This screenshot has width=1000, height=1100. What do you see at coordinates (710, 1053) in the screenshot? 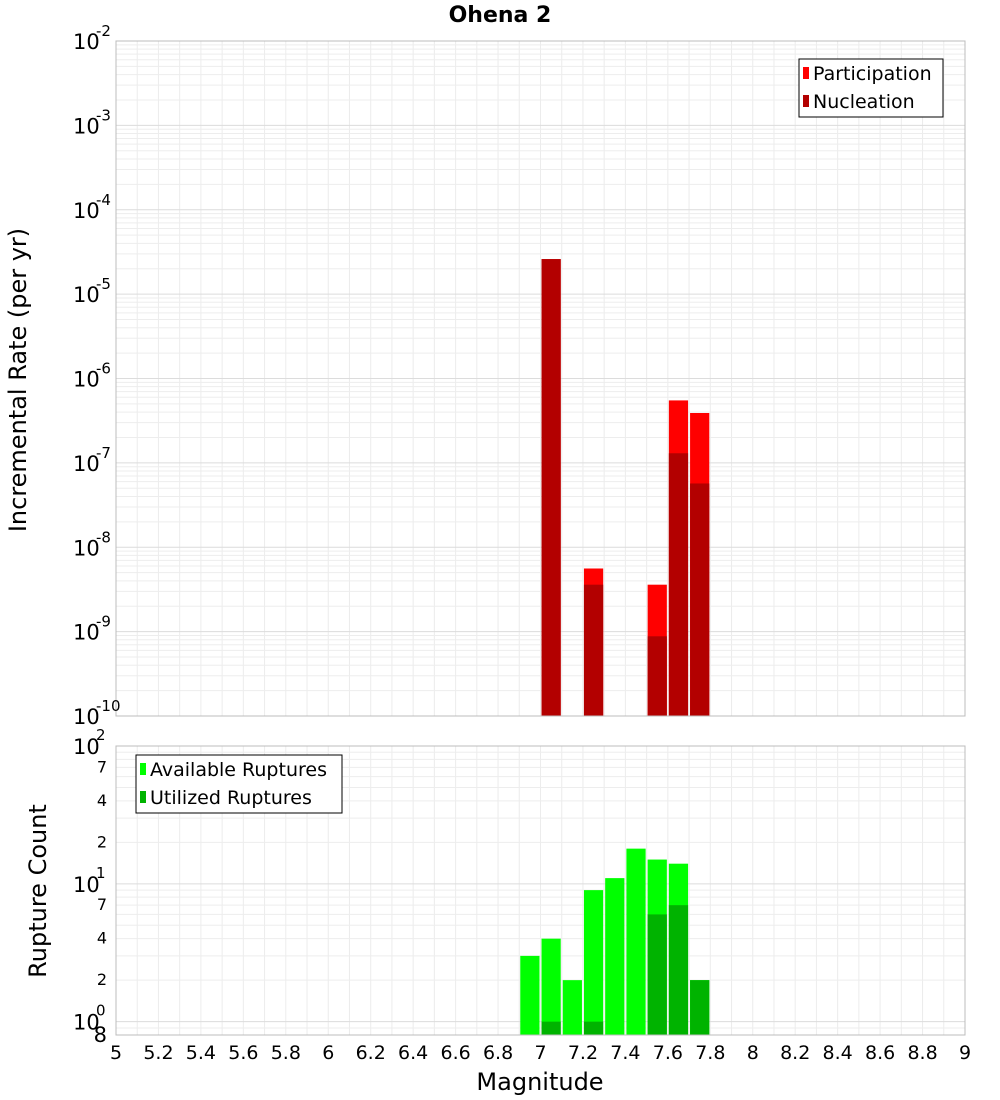
I see `x-tick-label: 7.8` at bounding box center [710, 1053].